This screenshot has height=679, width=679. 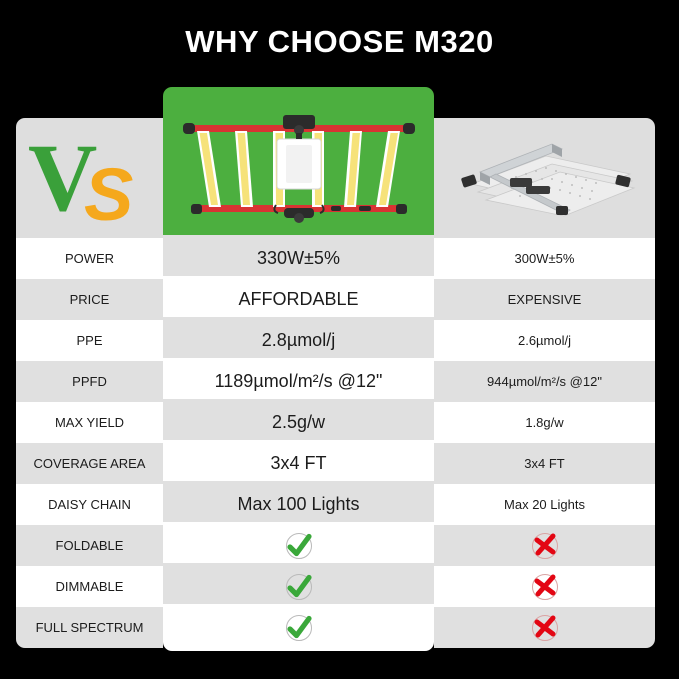 What do you see at coordinates (298, 381) in the screenshot?
I see `featured-value-cell: 1189µmol/m²/s @12"` at bounding box center [298, 381].